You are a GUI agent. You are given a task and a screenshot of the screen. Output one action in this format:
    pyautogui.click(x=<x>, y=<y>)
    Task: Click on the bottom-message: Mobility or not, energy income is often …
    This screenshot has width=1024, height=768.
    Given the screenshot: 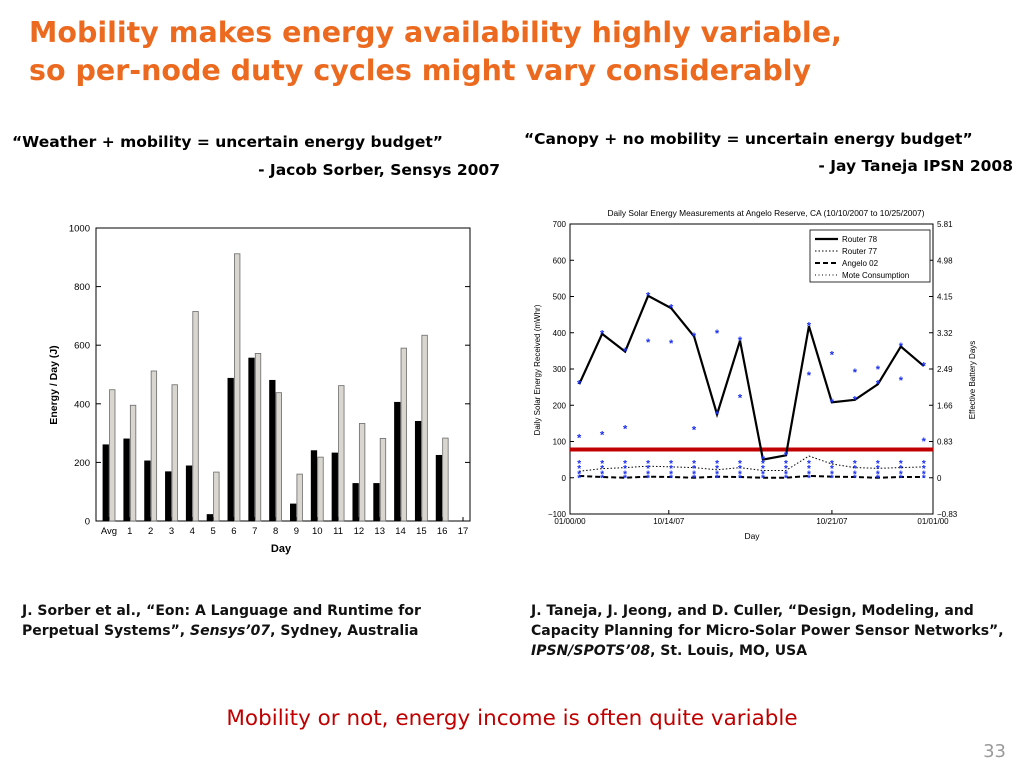 What is the action you would take?
    pyautogui.click(x=512, y=718)
    